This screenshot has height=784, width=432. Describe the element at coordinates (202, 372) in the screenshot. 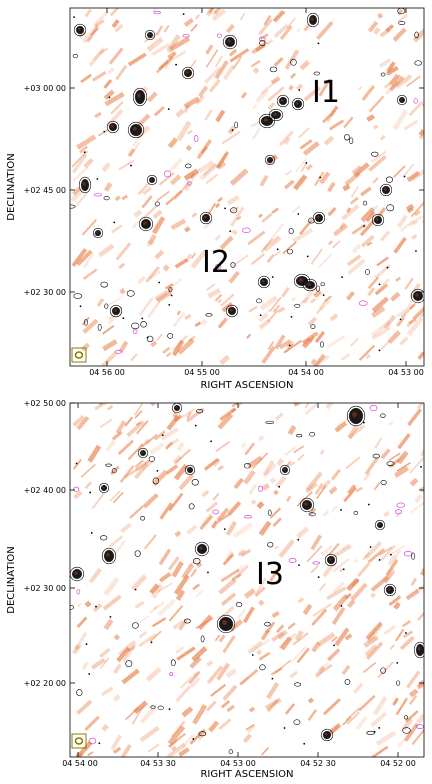

I see `top-xtick-label: 04 55 00` at that location.